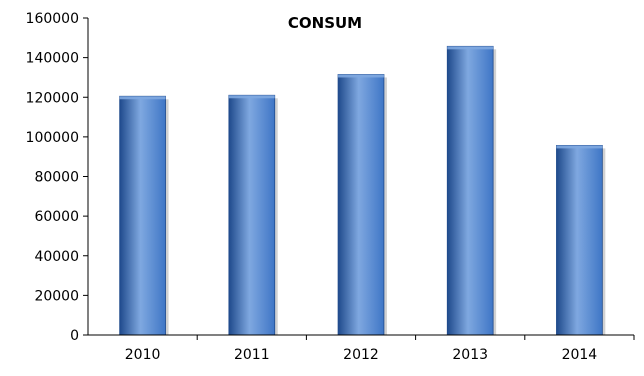 This screenshot has height=376, width=644. I want to click on y-tick-label: 40000, so click(56, 257).